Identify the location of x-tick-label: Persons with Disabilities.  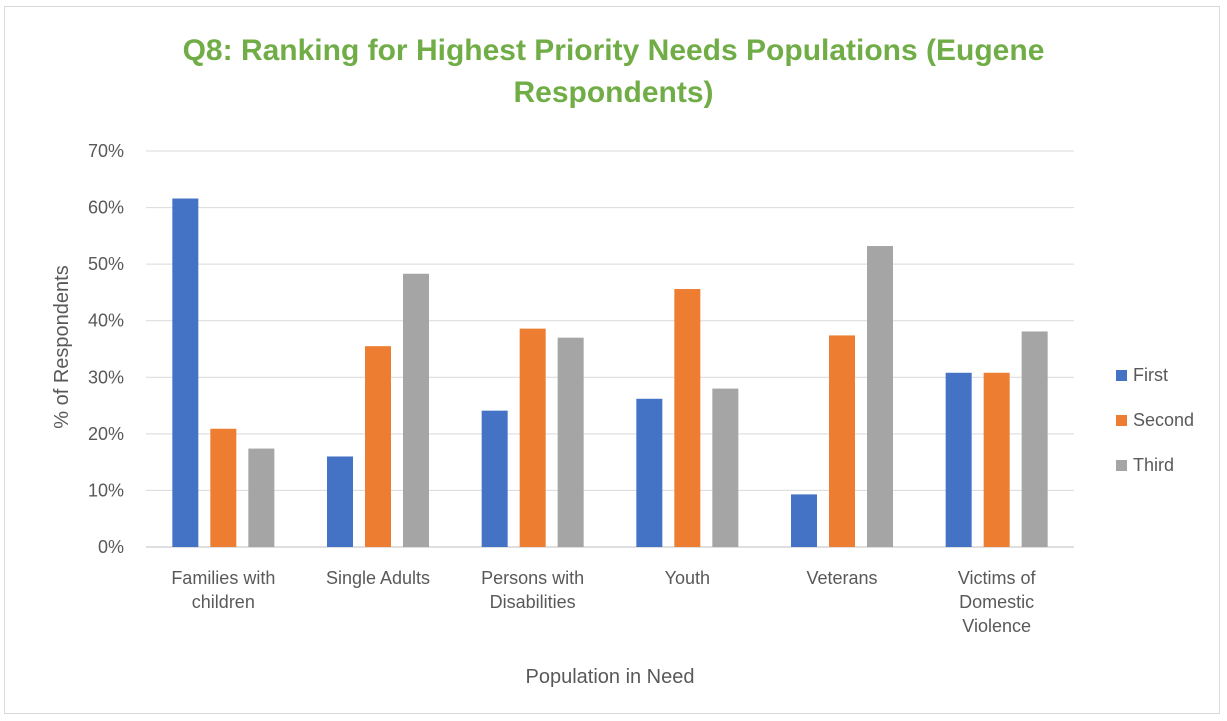
(532, 590).